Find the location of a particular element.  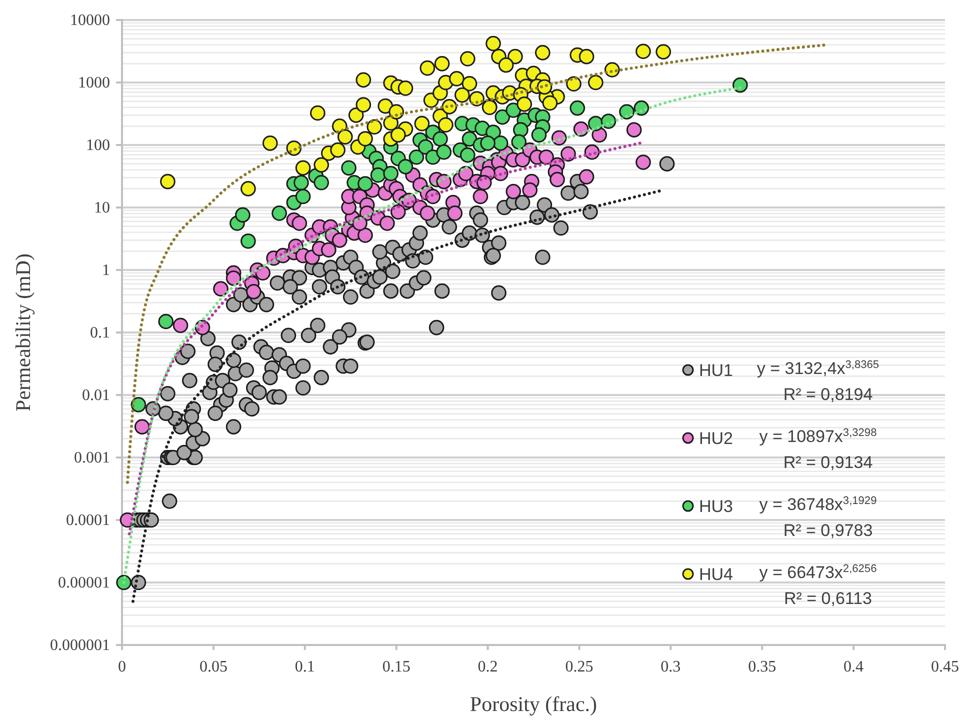

y-tick-label: 0.1 is located at coordinates (100, 333).